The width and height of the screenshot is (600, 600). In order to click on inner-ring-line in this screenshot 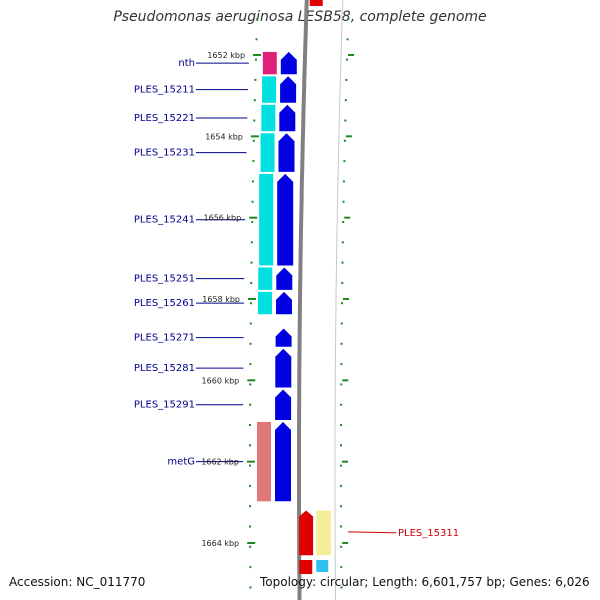, I will do `click(339, 300)`.